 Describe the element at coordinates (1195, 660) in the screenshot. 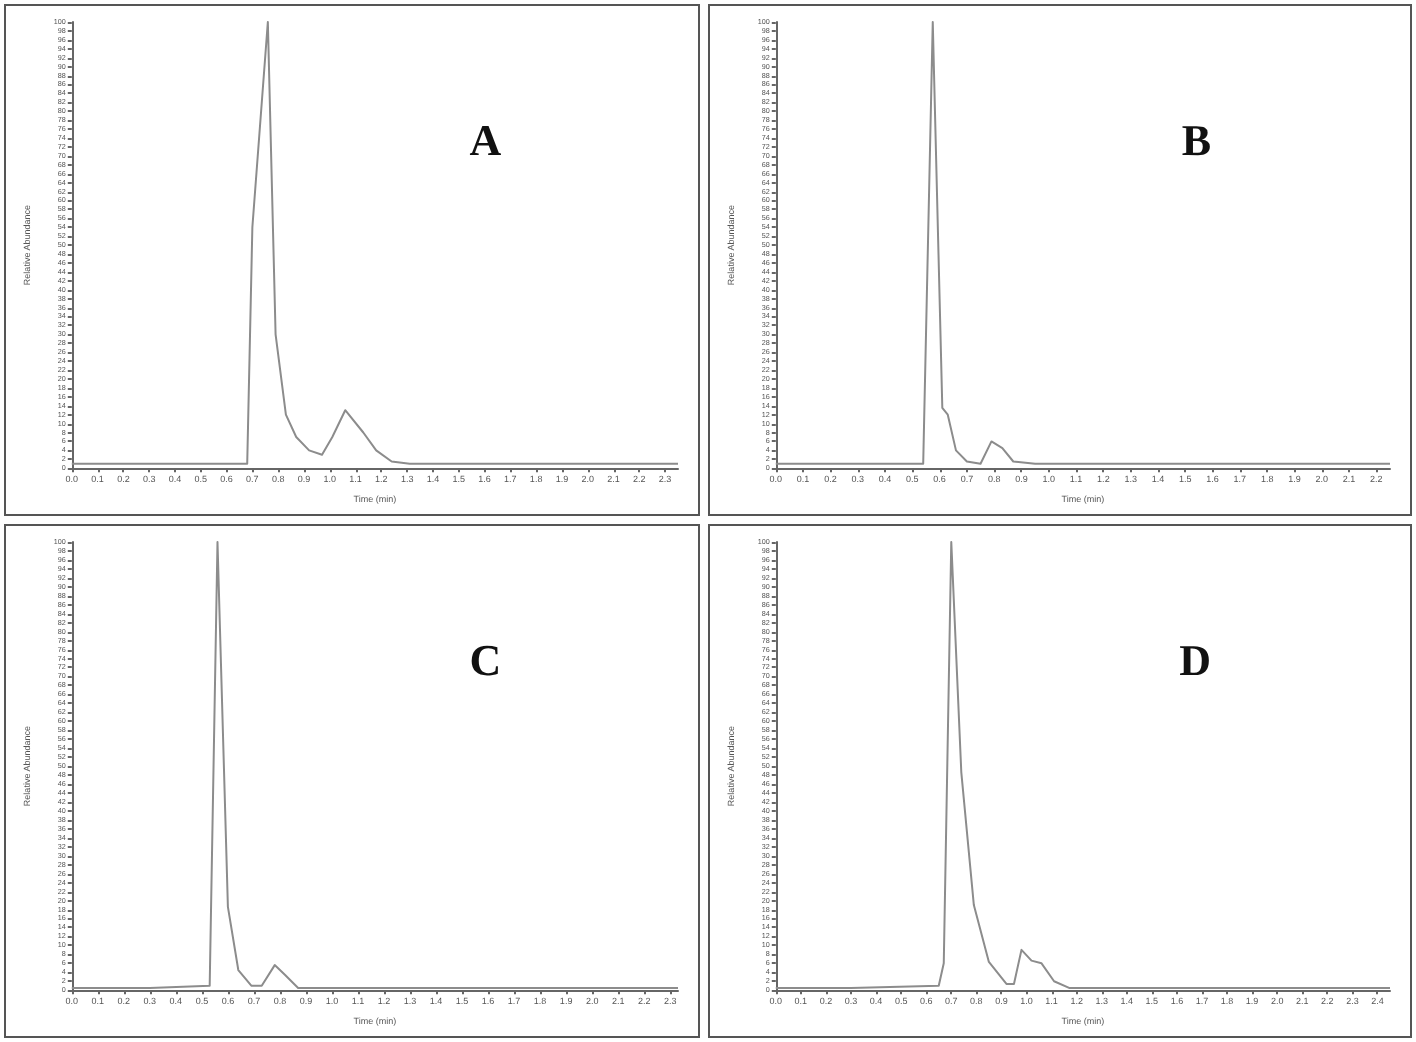

I see `text: D` at that location.